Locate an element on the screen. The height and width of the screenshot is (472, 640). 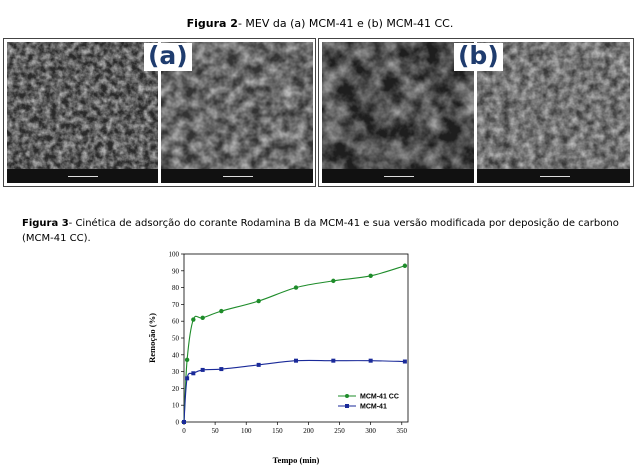
y-tick-label: 20 is located at coordinates (176, 389).